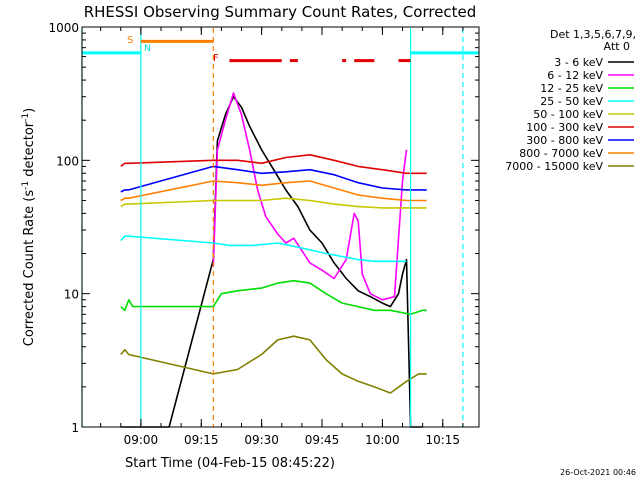 Image resolution: width=640 pixels, height=480 pixels. I want to click on series-line-7000-15000-kev, so click(273, 364).